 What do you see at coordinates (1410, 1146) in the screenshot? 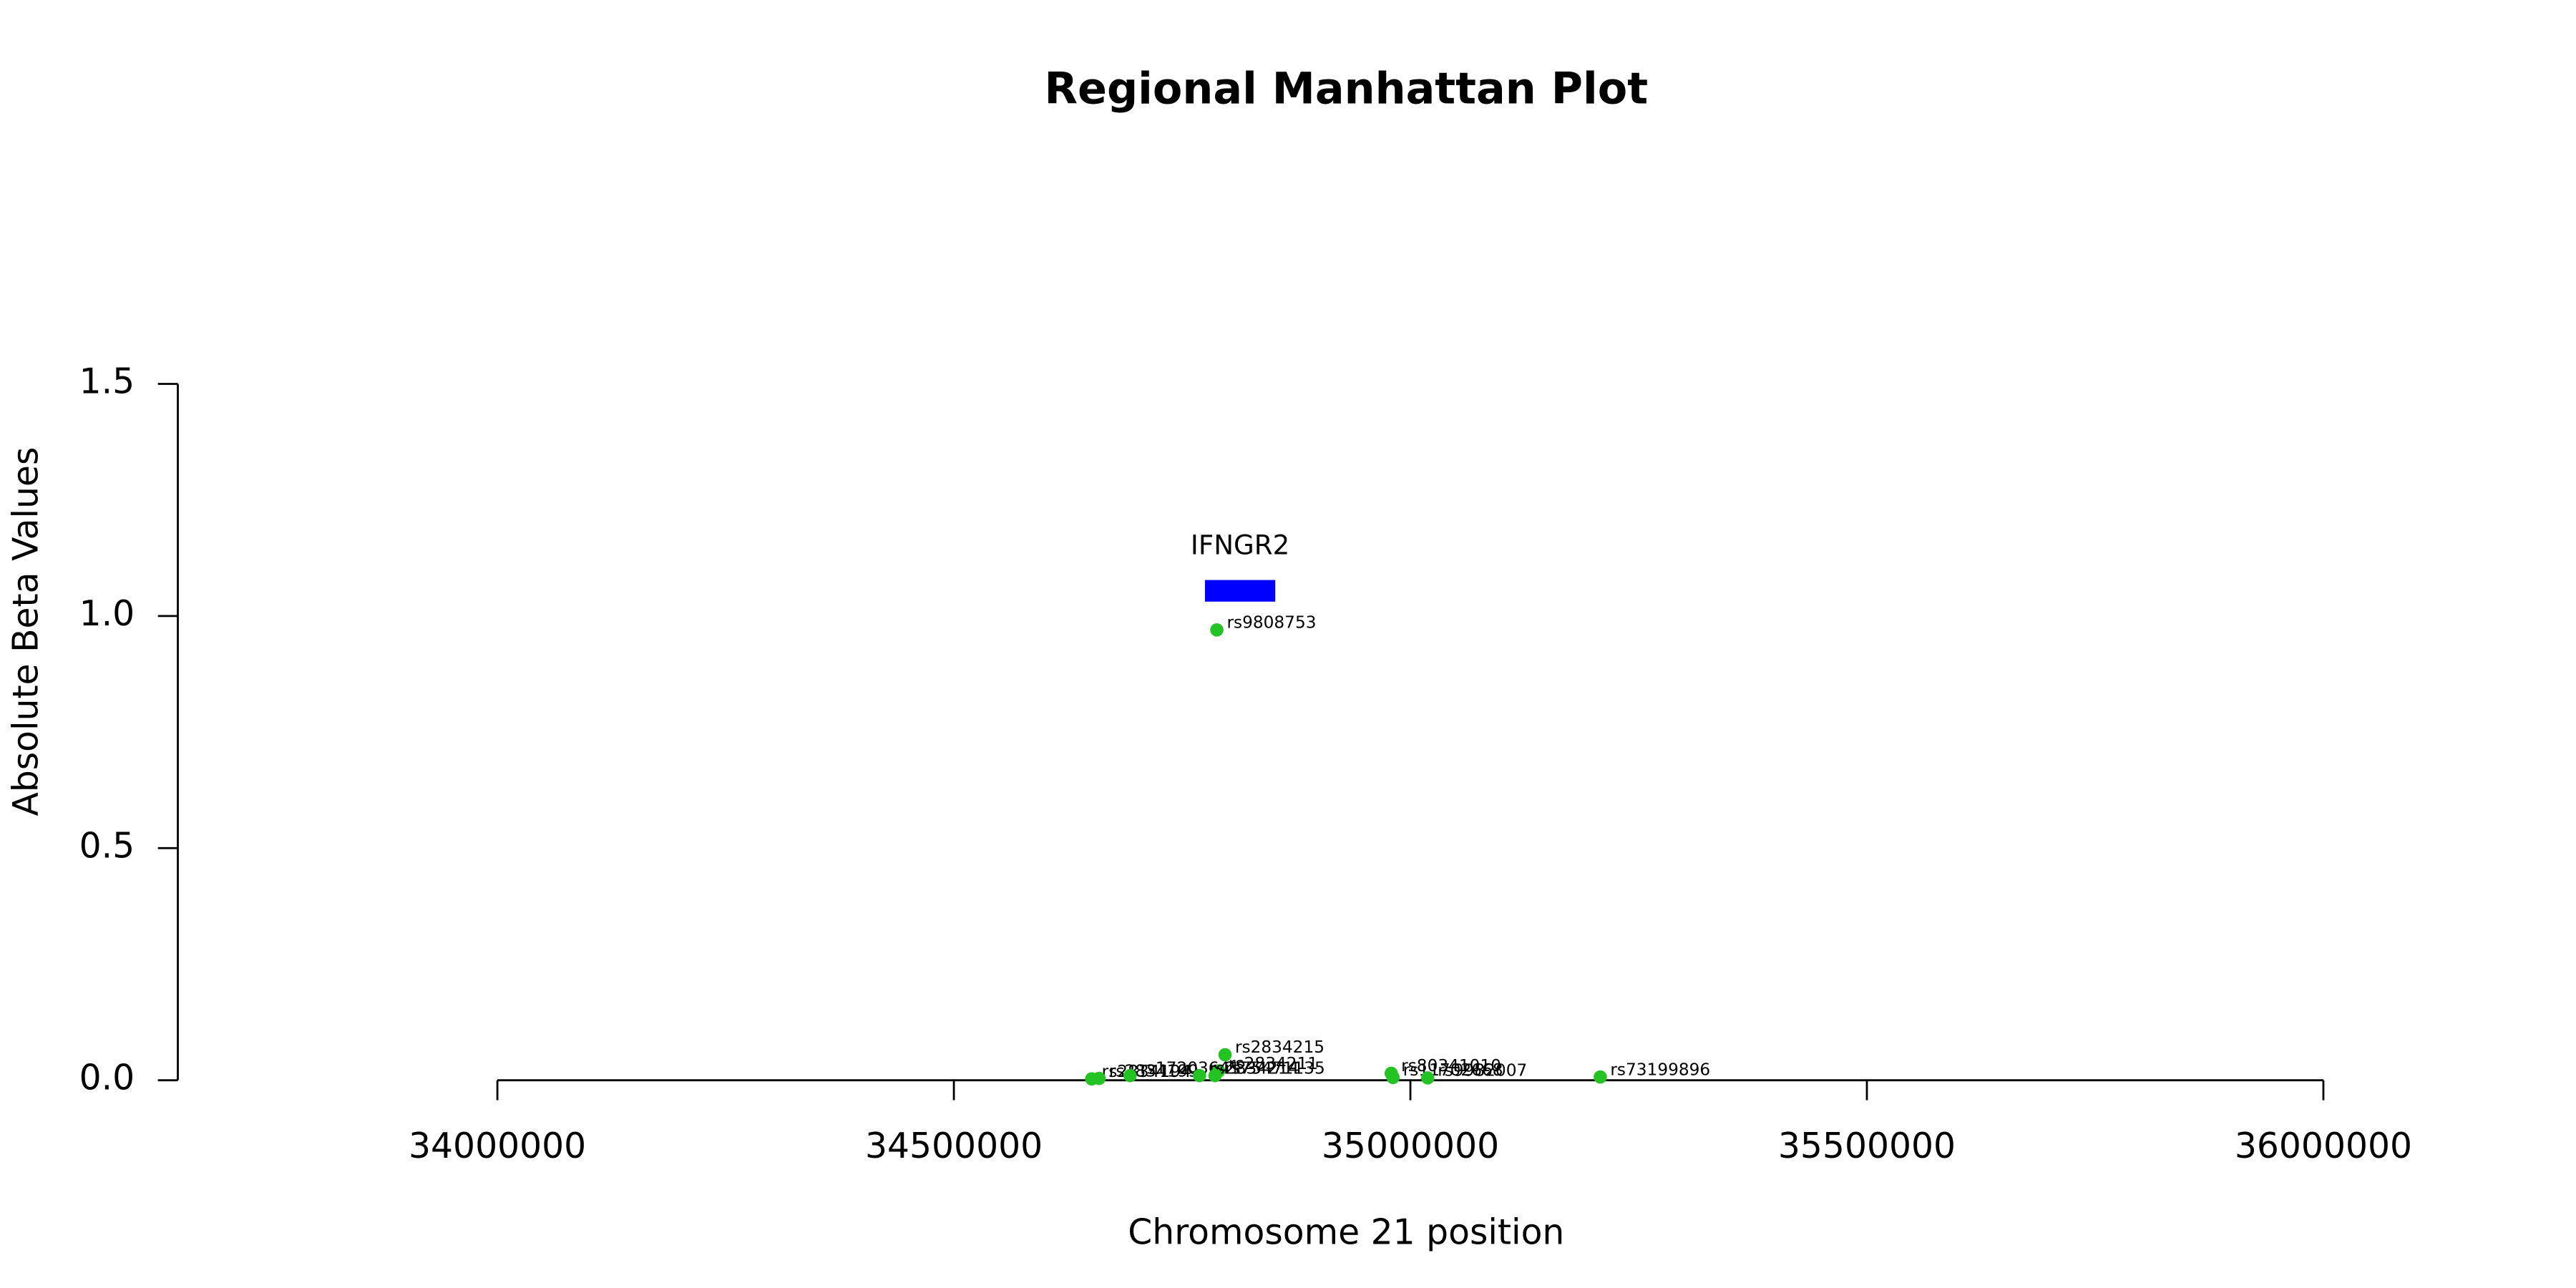
I see `x-tick-label: 35000000` at bounding box center [1410, 1146].